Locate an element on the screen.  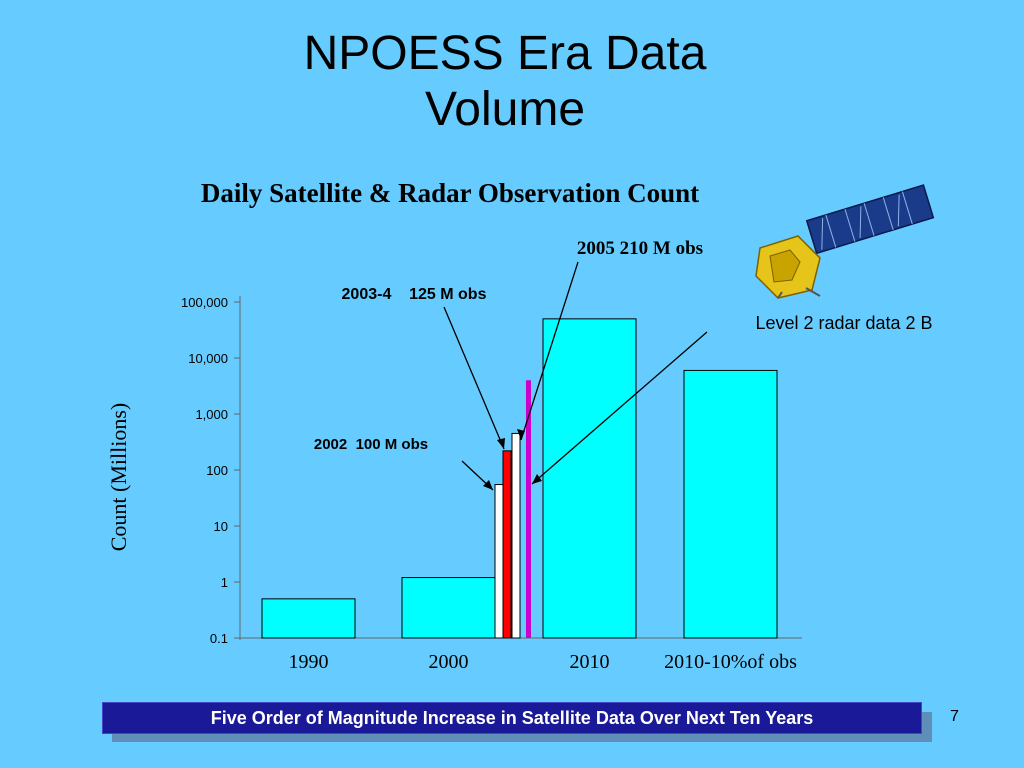
bar-2010 is located at coordinates (589, 478).